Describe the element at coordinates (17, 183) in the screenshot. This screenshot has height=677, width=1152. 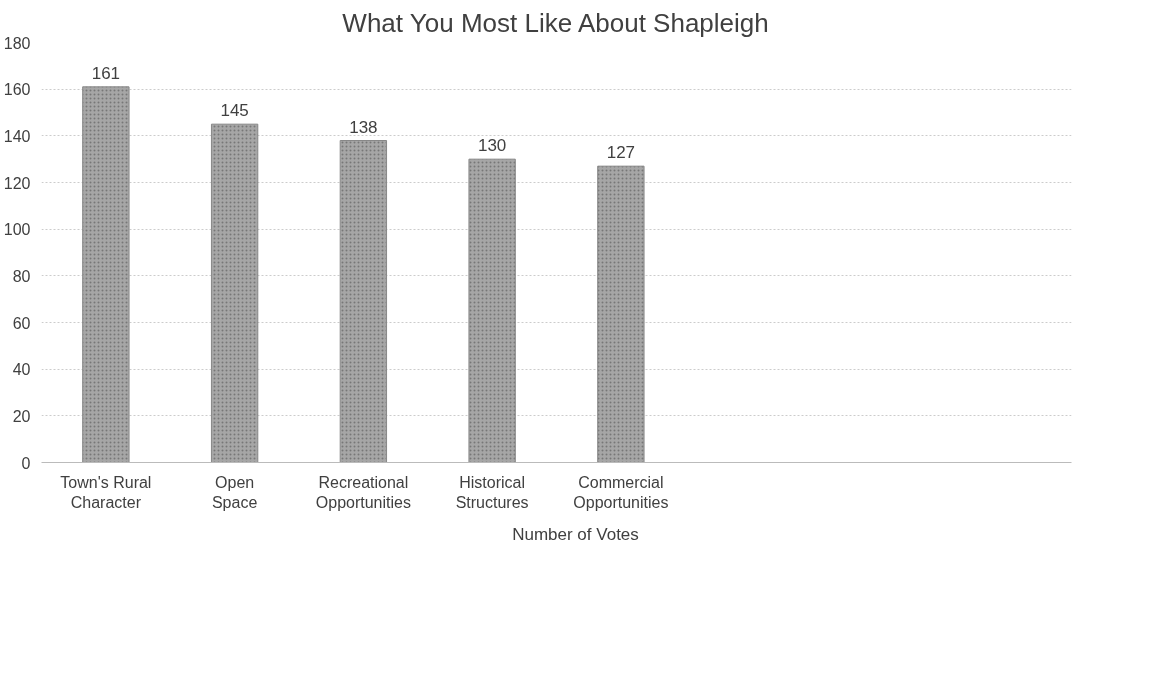
I see `y-tick-label: 120` at that location.